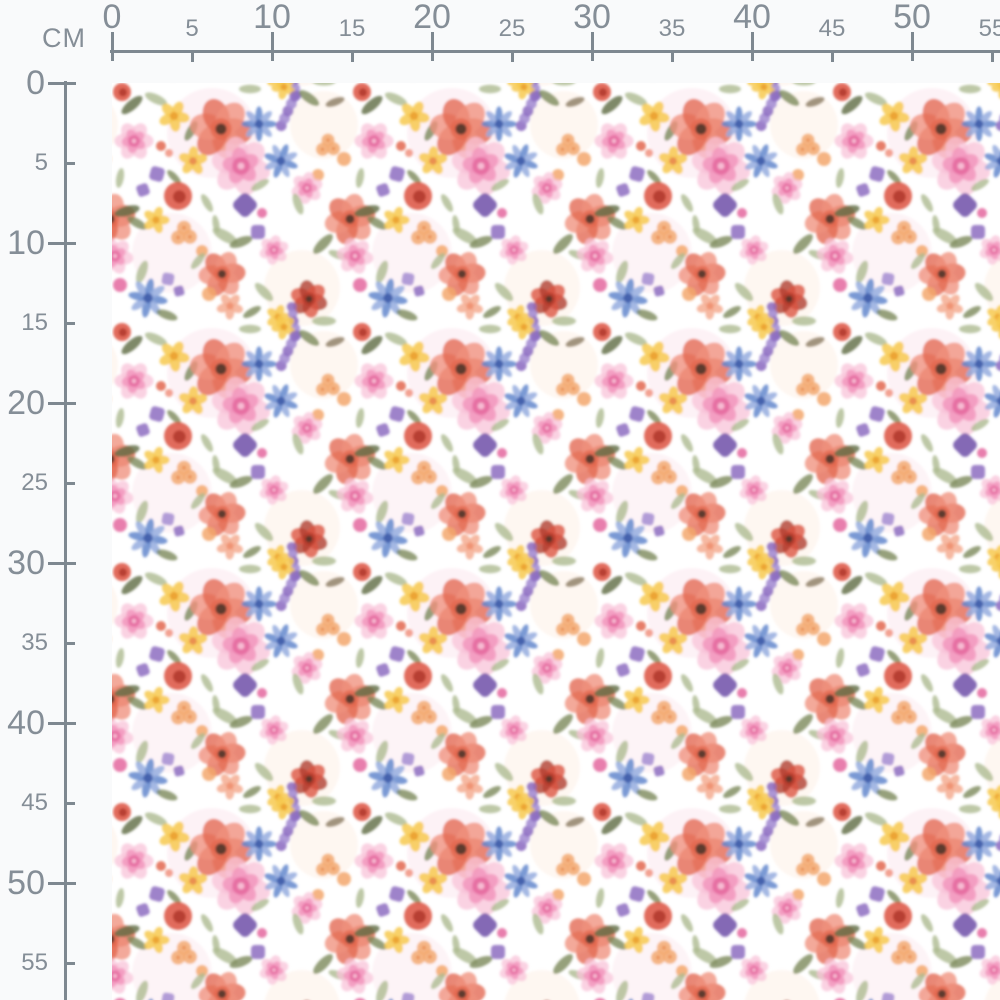 The image size is (1000, 1000). I want to click on top-ruler-line, so click(555, 51).